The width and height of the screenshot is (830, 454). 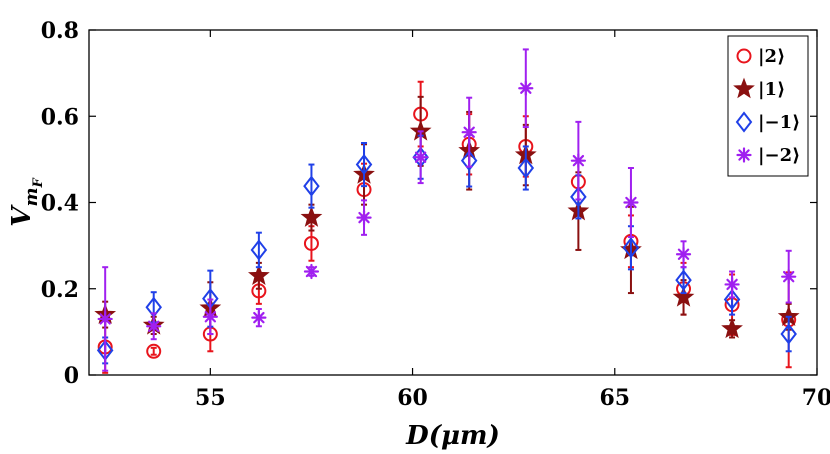 What do you see at coordinates (779, 122) in the screenshot?
I see `legend-label: |−1⟩` at bounding box center [779, 122].